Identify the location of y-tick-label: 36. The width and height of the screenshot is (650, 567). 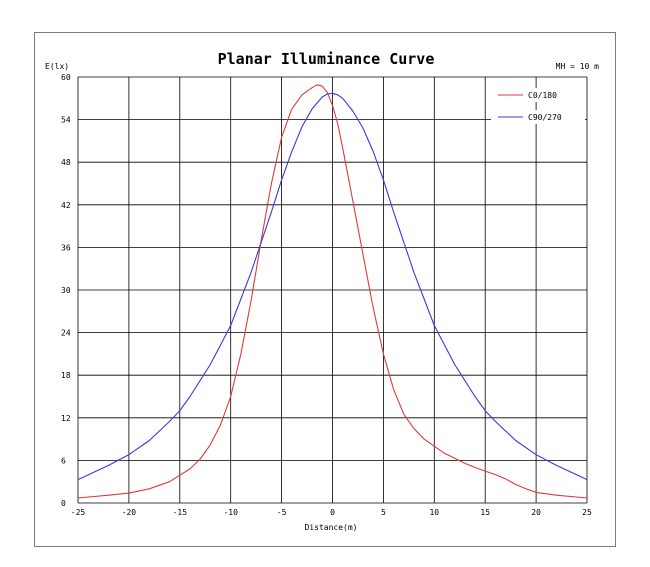
(66, 247).